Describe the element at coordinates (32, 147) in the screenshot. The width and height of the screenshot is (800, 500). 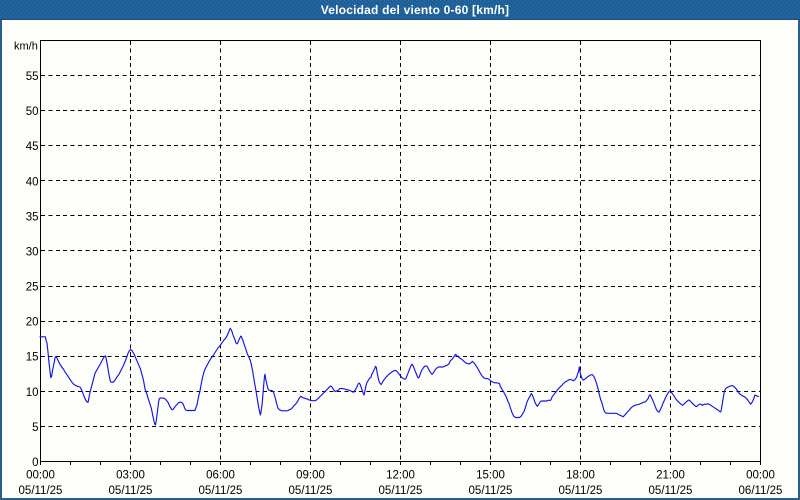
I see `svg-text: 45` at that location.